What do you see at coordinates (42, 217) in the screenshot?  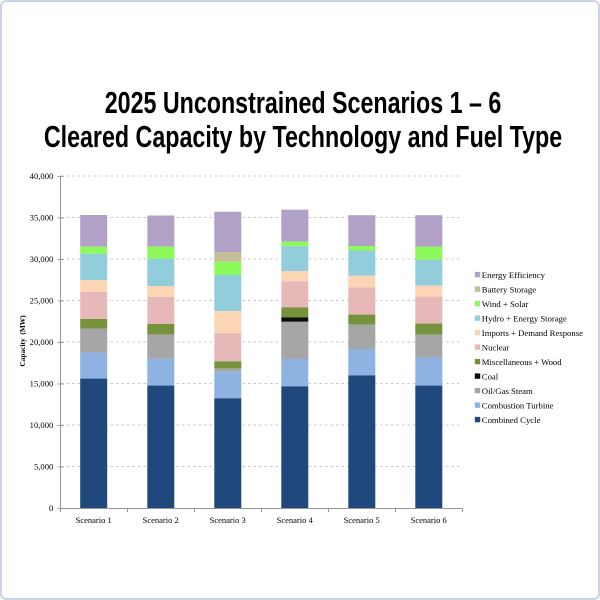 I see `svg-text: 35,000` at bounding box center [42, 217].